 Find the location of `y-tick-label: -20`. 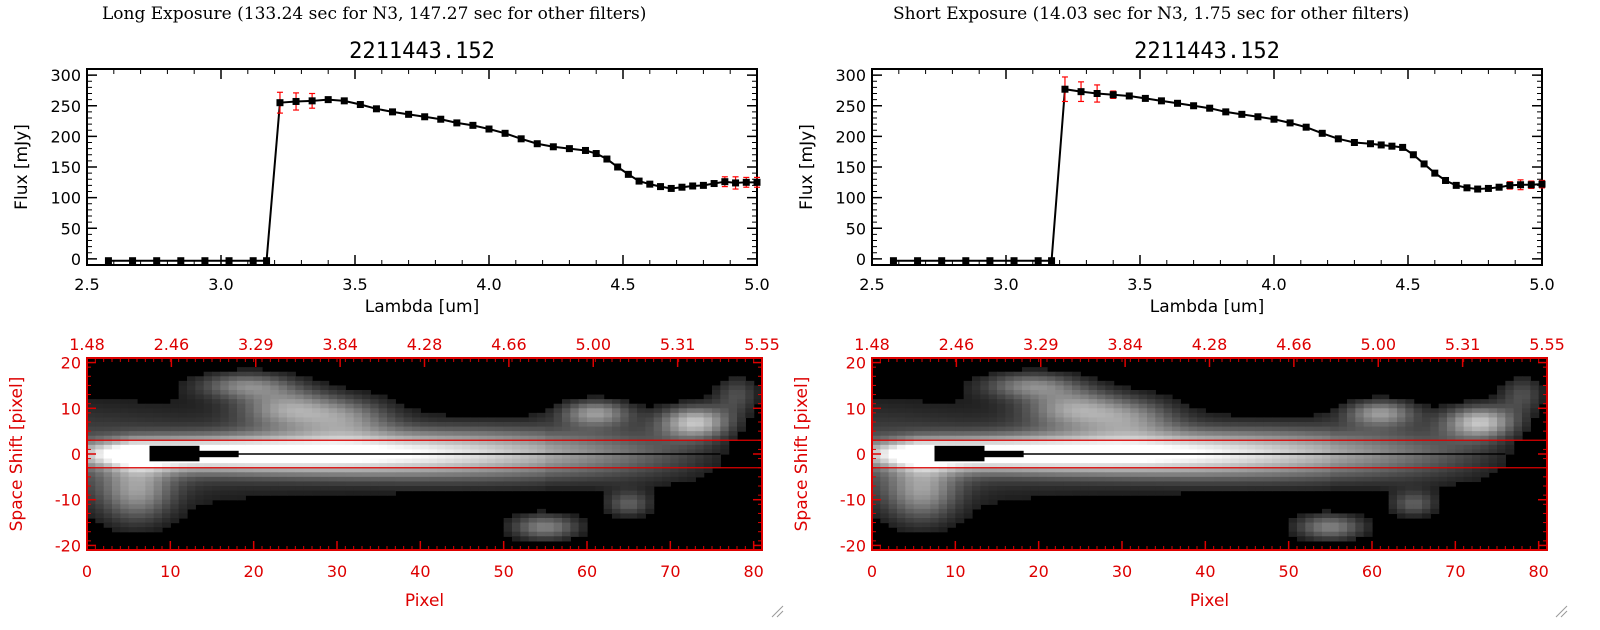

y-tick-label: -20 is located at coordinates (68, 545).